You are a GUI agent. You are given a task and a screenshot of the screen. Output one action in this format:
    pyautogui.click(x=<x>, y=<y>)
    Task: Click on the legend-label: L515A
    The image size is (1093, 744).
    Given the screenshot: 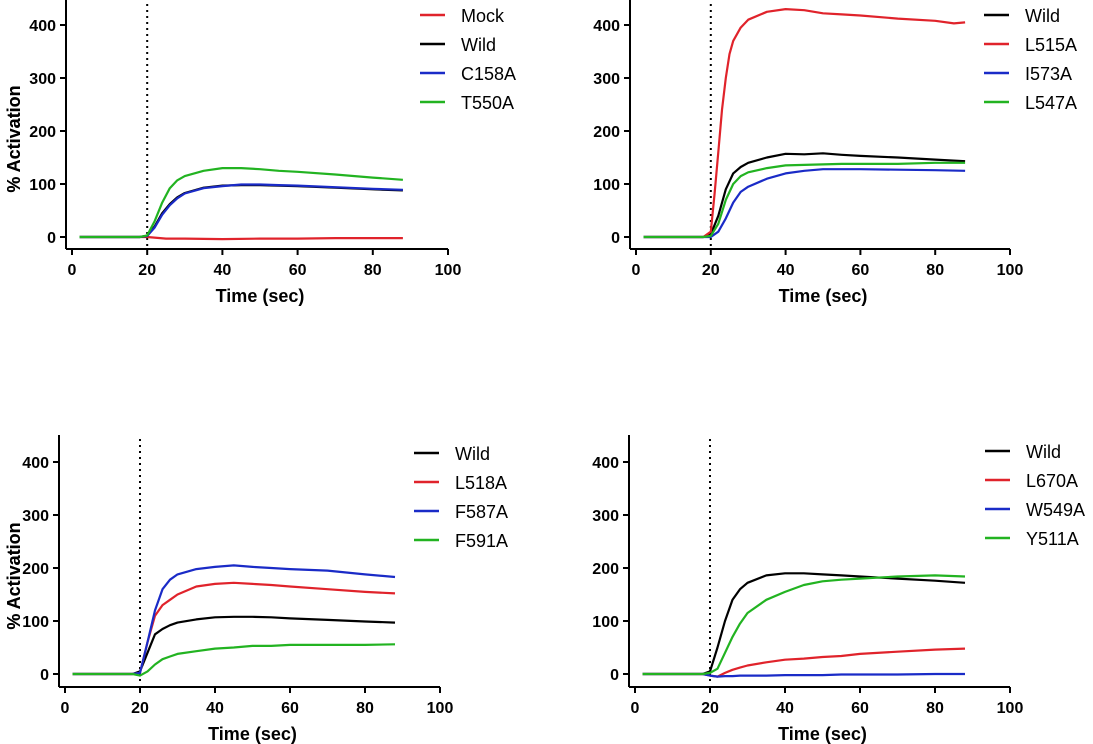 What is the action you would take?
    pyautogui.click(x=1051, y=45)
    